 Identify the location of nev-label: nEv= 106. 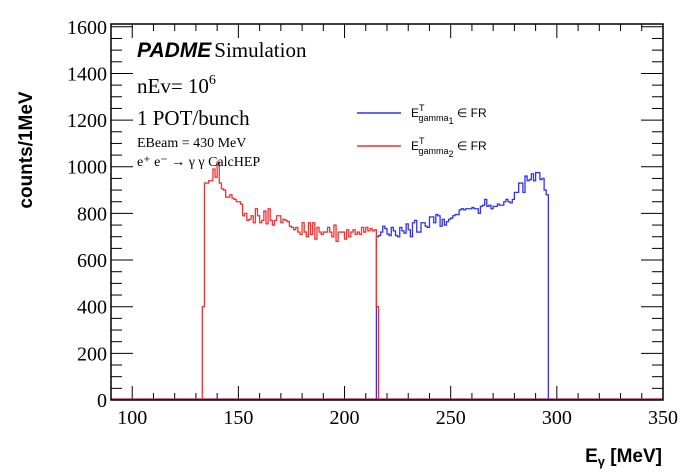
(176, 85).